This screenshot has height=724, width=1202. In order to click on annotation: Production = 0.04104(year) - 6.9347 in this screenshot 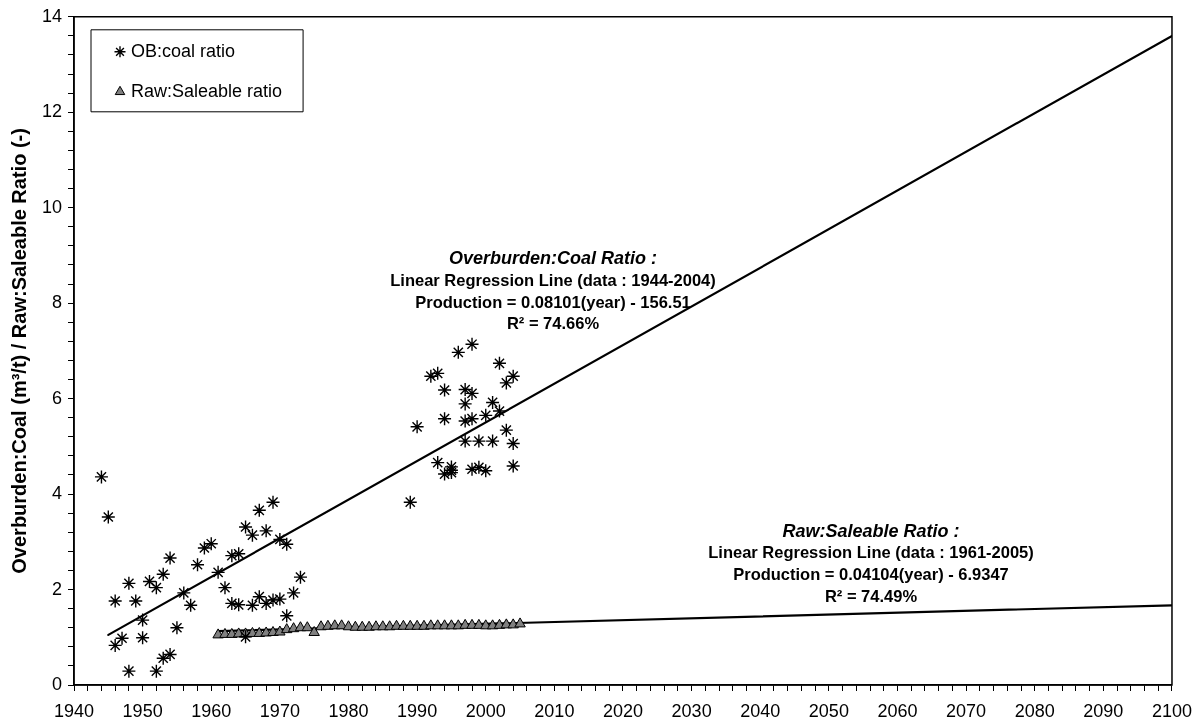, I will do `click(871, 573)`.